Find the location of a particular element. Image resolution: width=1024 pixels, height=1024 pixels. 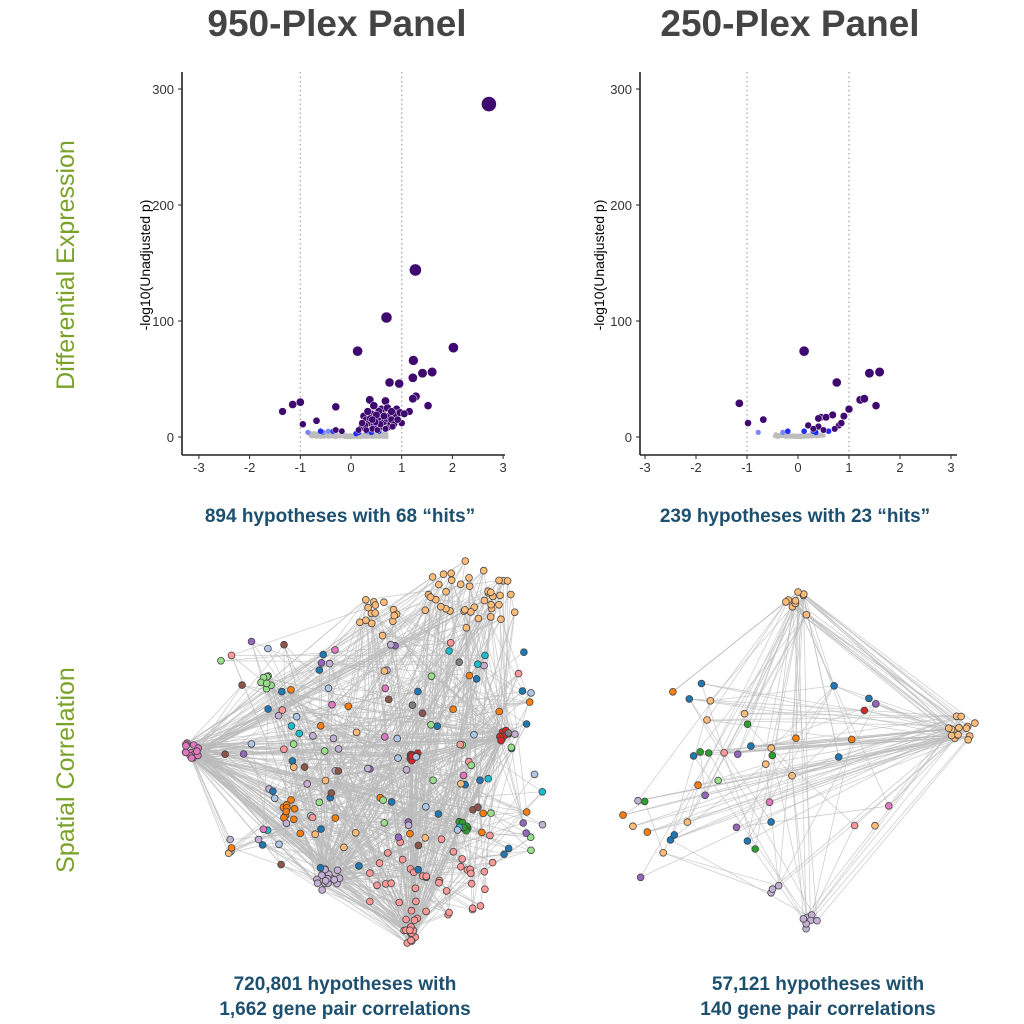

y-tick-label: 100 is located at coordinates (163, 321).